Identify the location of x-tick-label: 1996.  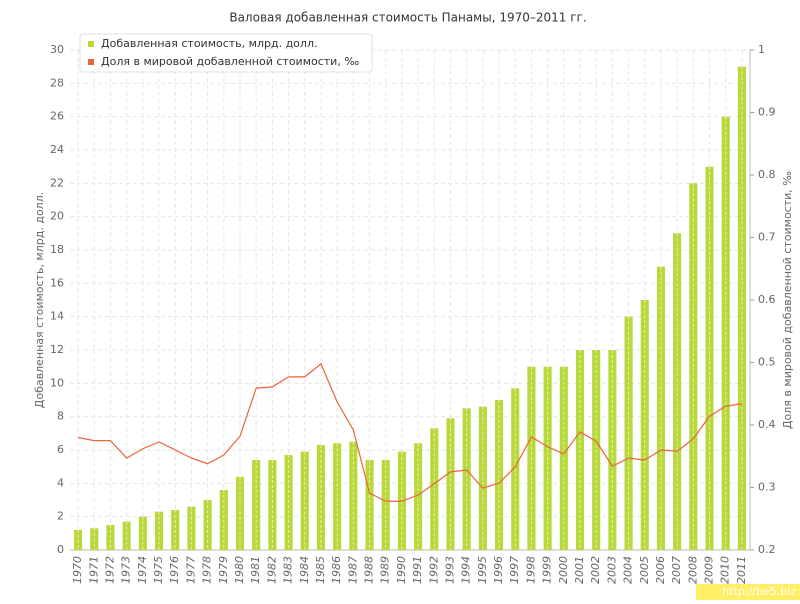
(498, 570).